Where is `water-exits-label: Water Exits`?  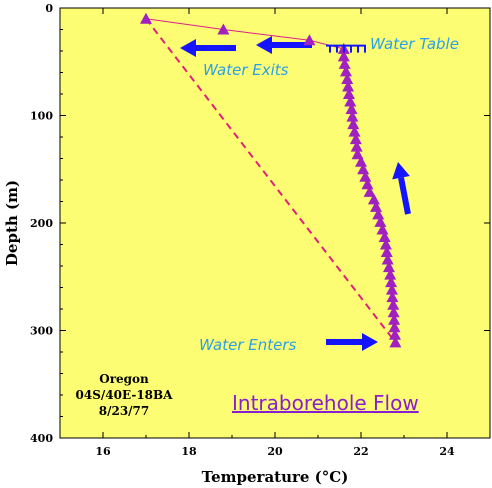
water-exits-label: Water Exits is located at coordinates (246, 70).